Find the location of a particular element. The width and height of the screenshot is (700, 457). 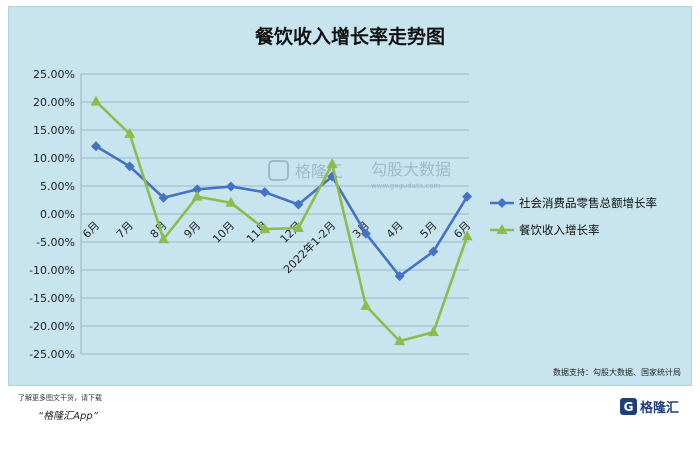

y-tick-label: -25.00% is located at coordinates (52, 354).